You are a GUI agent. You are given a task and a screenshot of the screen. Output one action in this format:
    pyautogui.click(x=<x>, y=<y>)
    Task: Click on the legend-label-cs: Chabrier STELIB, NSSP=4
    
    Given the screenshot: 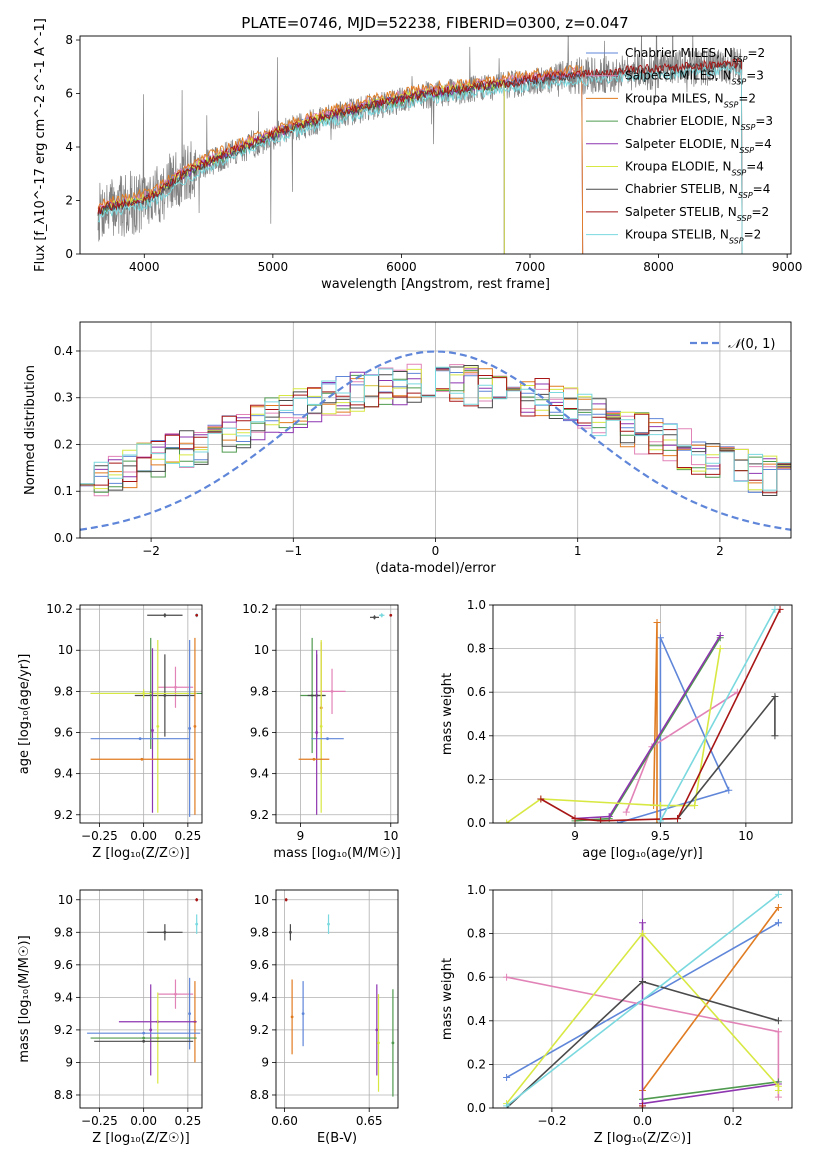 What is the action you would take?
    pyautogui.click(x=697, y=191)
    